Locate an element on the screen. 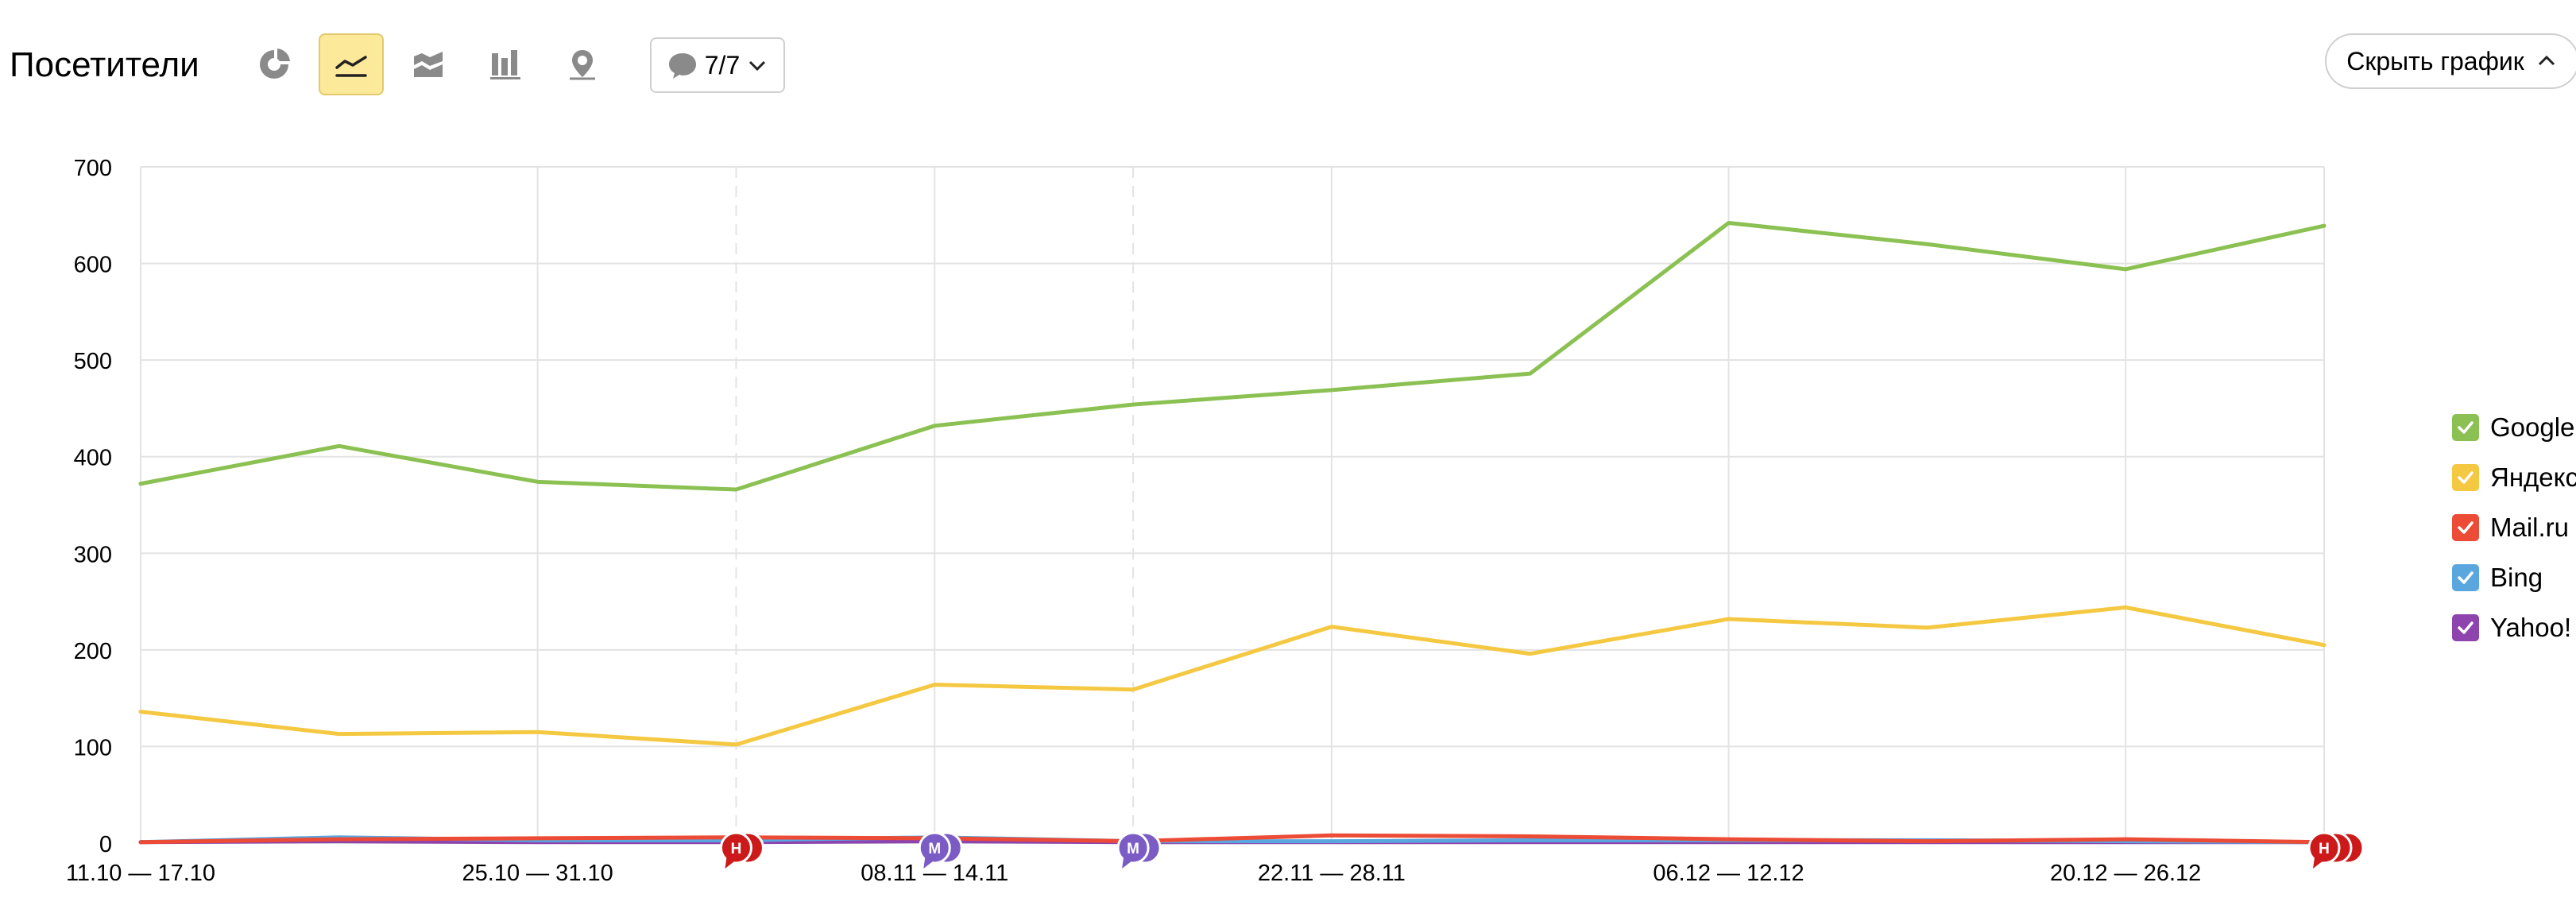 The image size is (2576, 921). area-chart-view-button is located at coordinates (429, 64).